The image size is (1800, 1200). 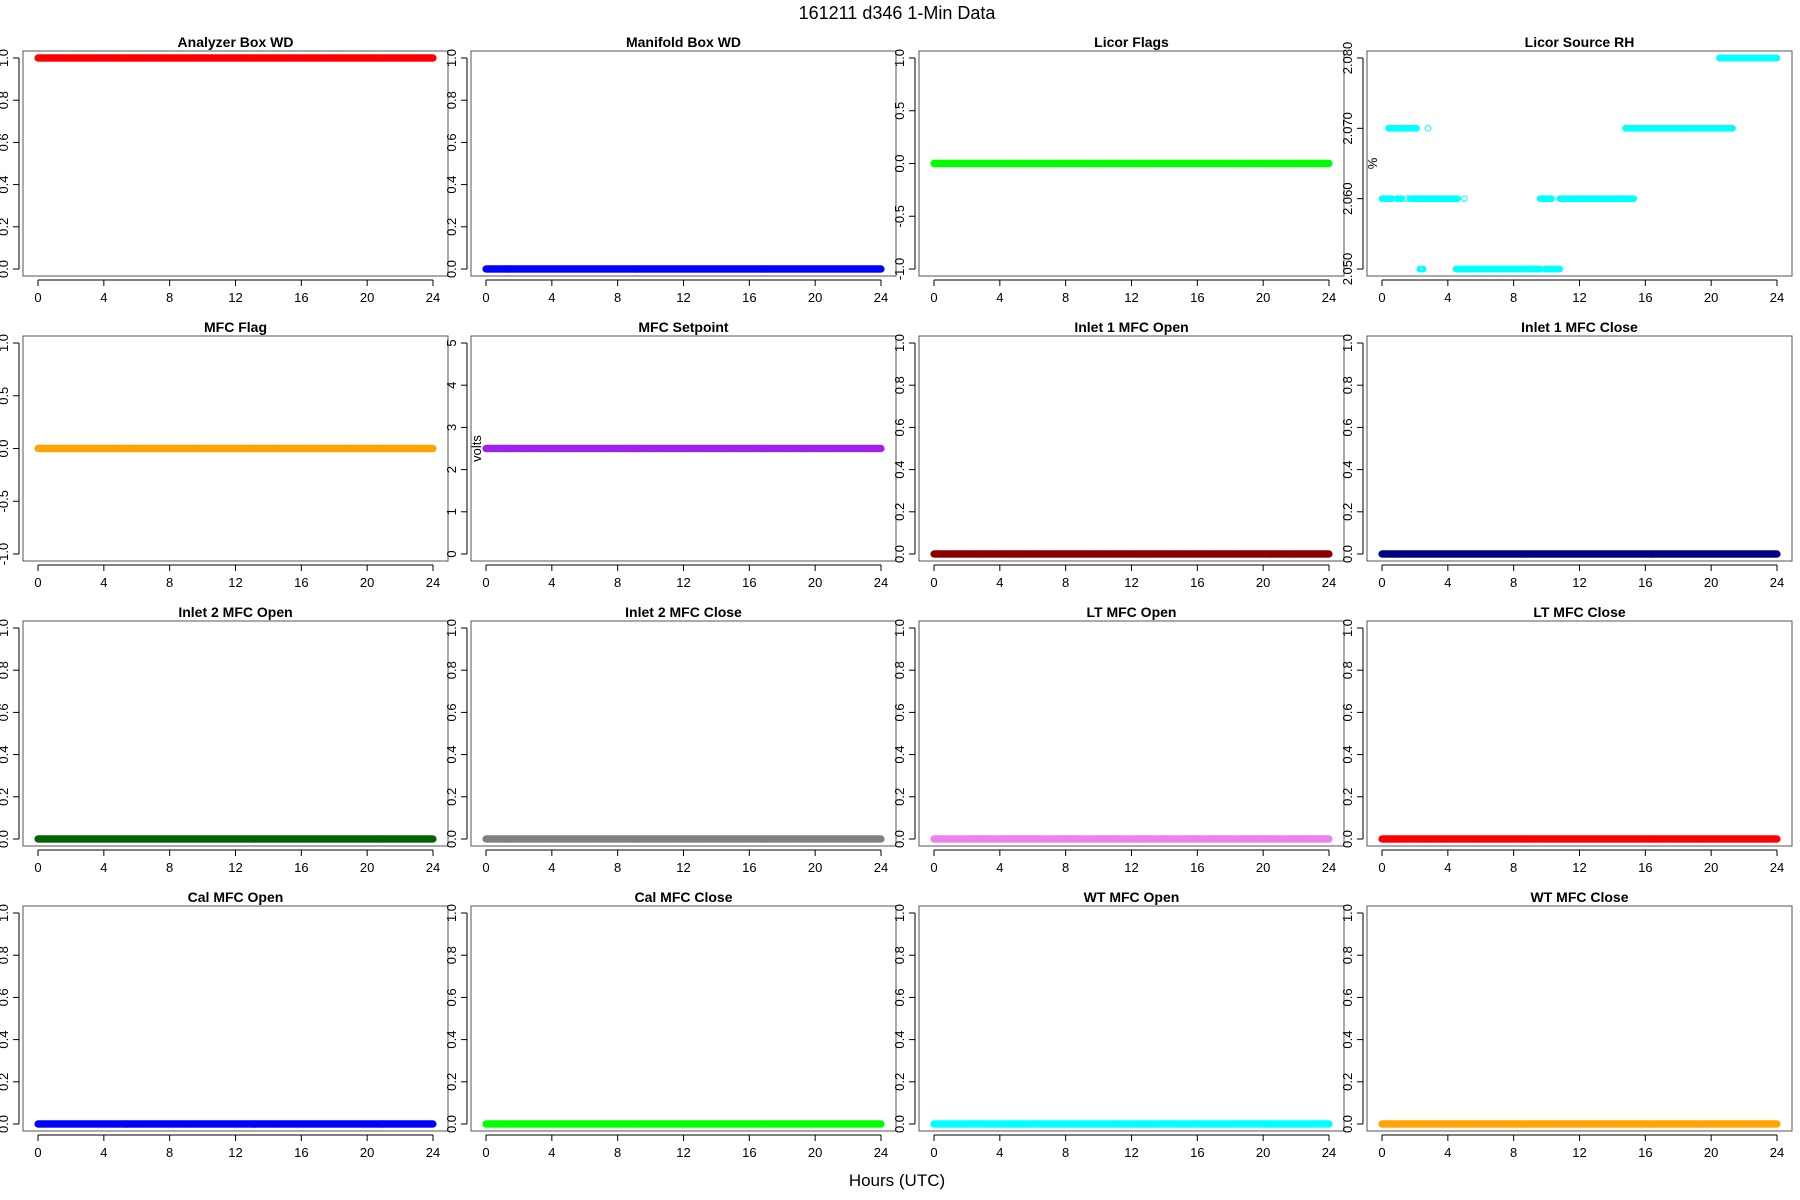 What do you see at coordinates (236, 42) in the screenshot?
I see `panel-title: Analyzer Box WD` at bounding box center [236, 42].